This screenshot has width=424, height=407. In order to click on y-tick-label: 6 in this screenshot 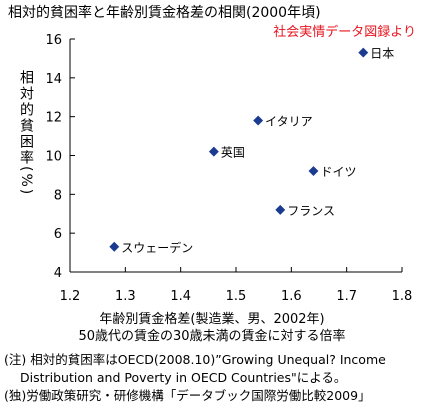, I will do `click(58, 234)`.